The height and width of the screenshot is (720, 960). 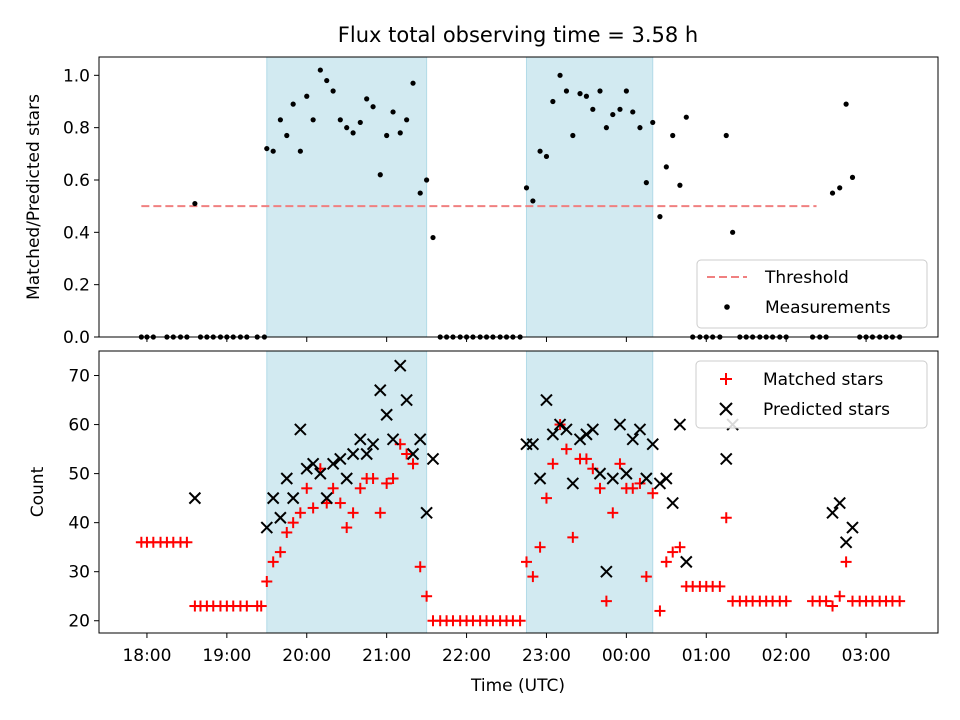 What do you see at coordinates (812, 294) in the screenshot?
I see `top-legend-box` at bounding box center [812, 294].